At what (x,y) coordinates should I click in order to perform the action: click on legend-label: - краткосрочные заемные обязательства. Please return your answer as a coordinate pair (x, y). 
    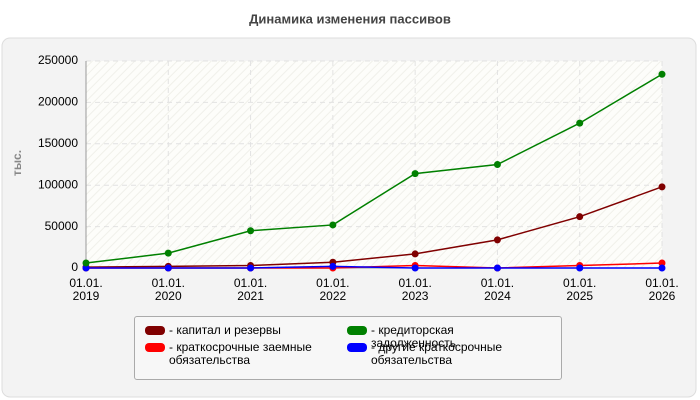
    Looking at the image, I should click on (240, 353).